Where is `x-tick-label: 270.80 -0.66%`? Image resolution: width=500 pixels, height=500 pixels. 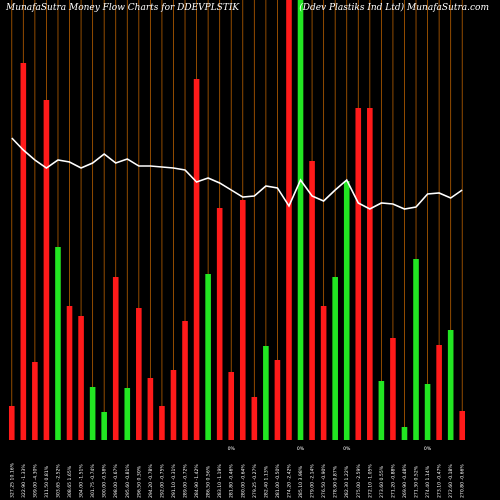
x-tick-label: 270.80 -0.66% is located at coordinates (463, 481).